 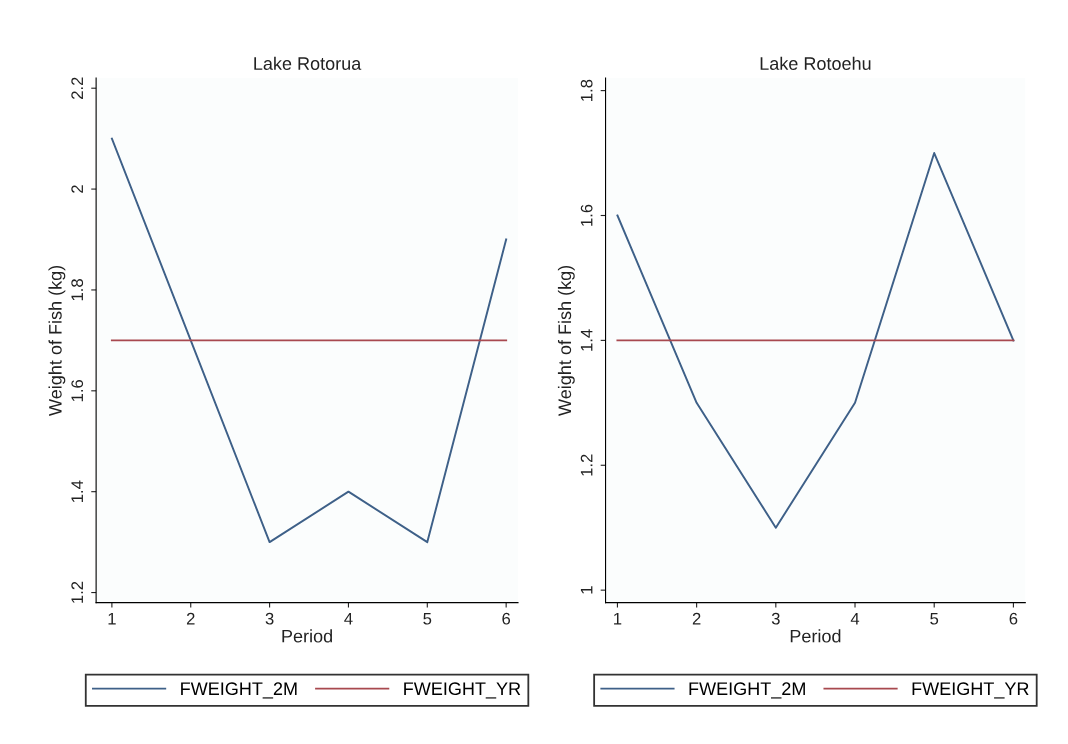 I want to click on y-tick-label: 2.2, so click(x=77, y=88).